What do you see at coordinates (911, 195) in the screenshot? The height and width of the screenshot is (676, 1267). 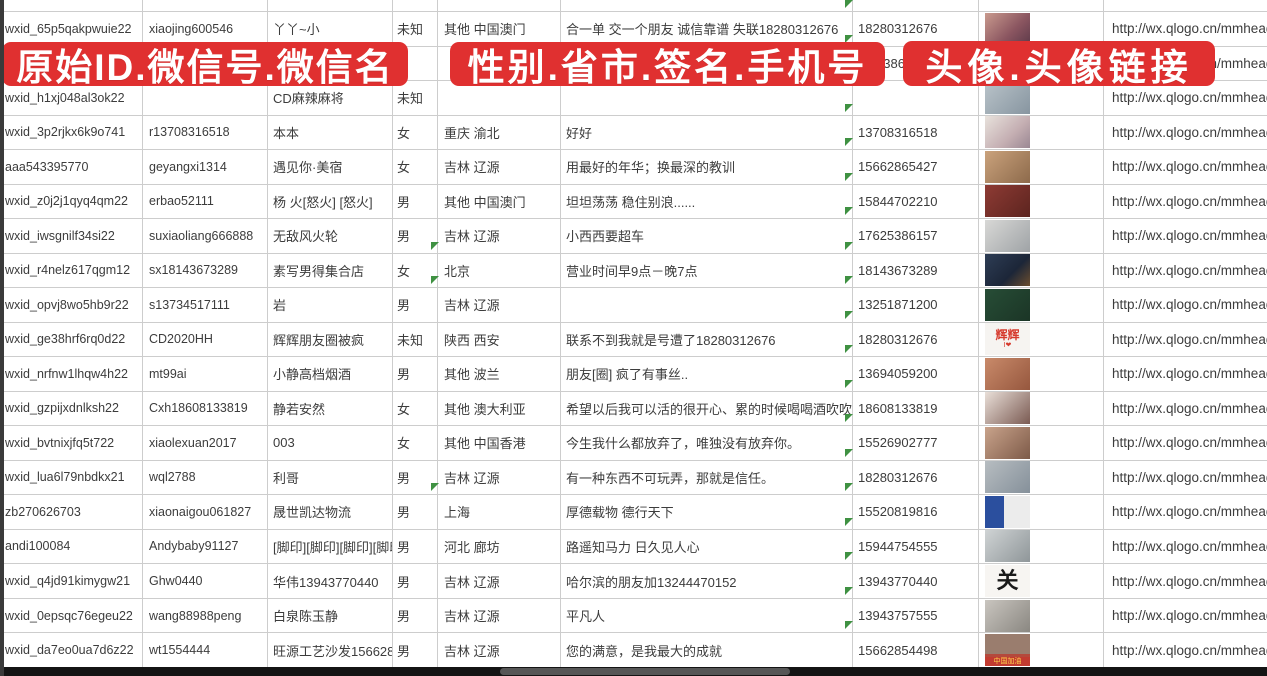 I see `cell-phone: 15844702210` at bounding box center [911, 195].